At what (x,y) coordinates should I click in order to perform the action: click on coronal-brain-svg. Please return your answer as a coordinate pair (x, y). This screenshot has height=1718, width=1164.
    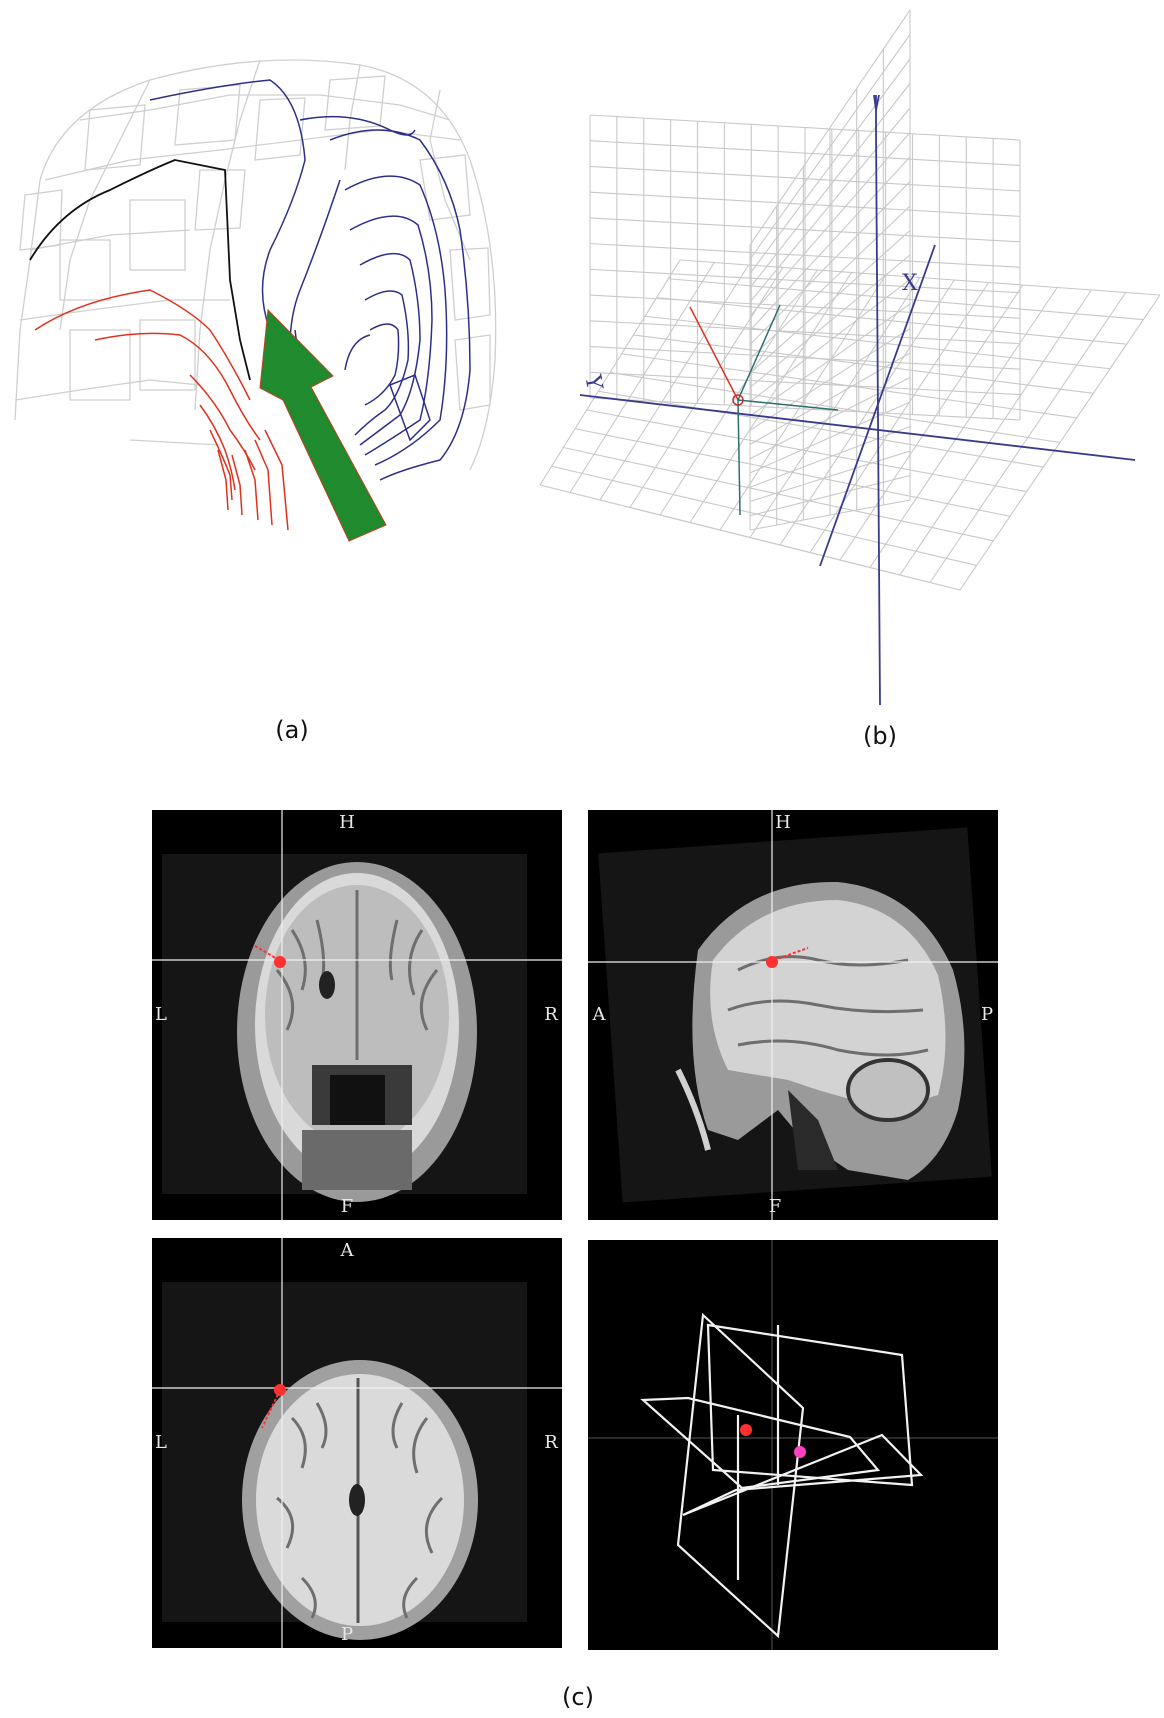
    Looking at the image, I should click on (357, 1015).